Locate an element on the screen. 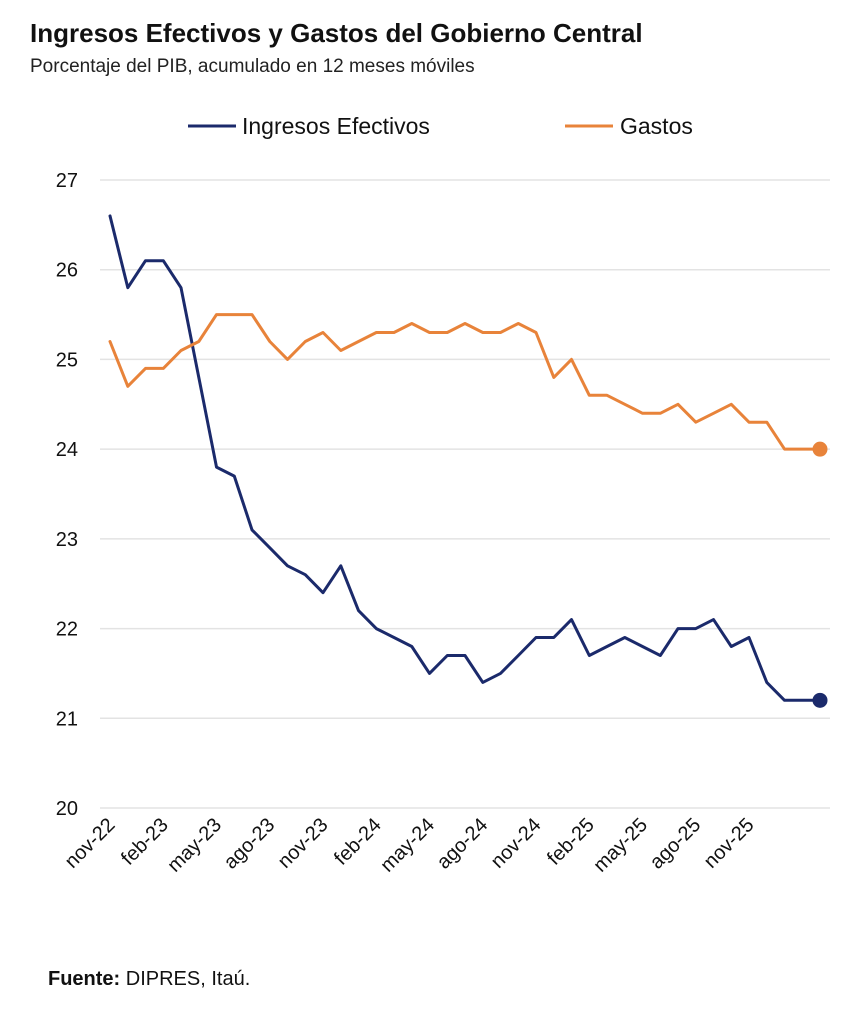  x-tick-label: ago-24 is located at coordinates (463, 844).